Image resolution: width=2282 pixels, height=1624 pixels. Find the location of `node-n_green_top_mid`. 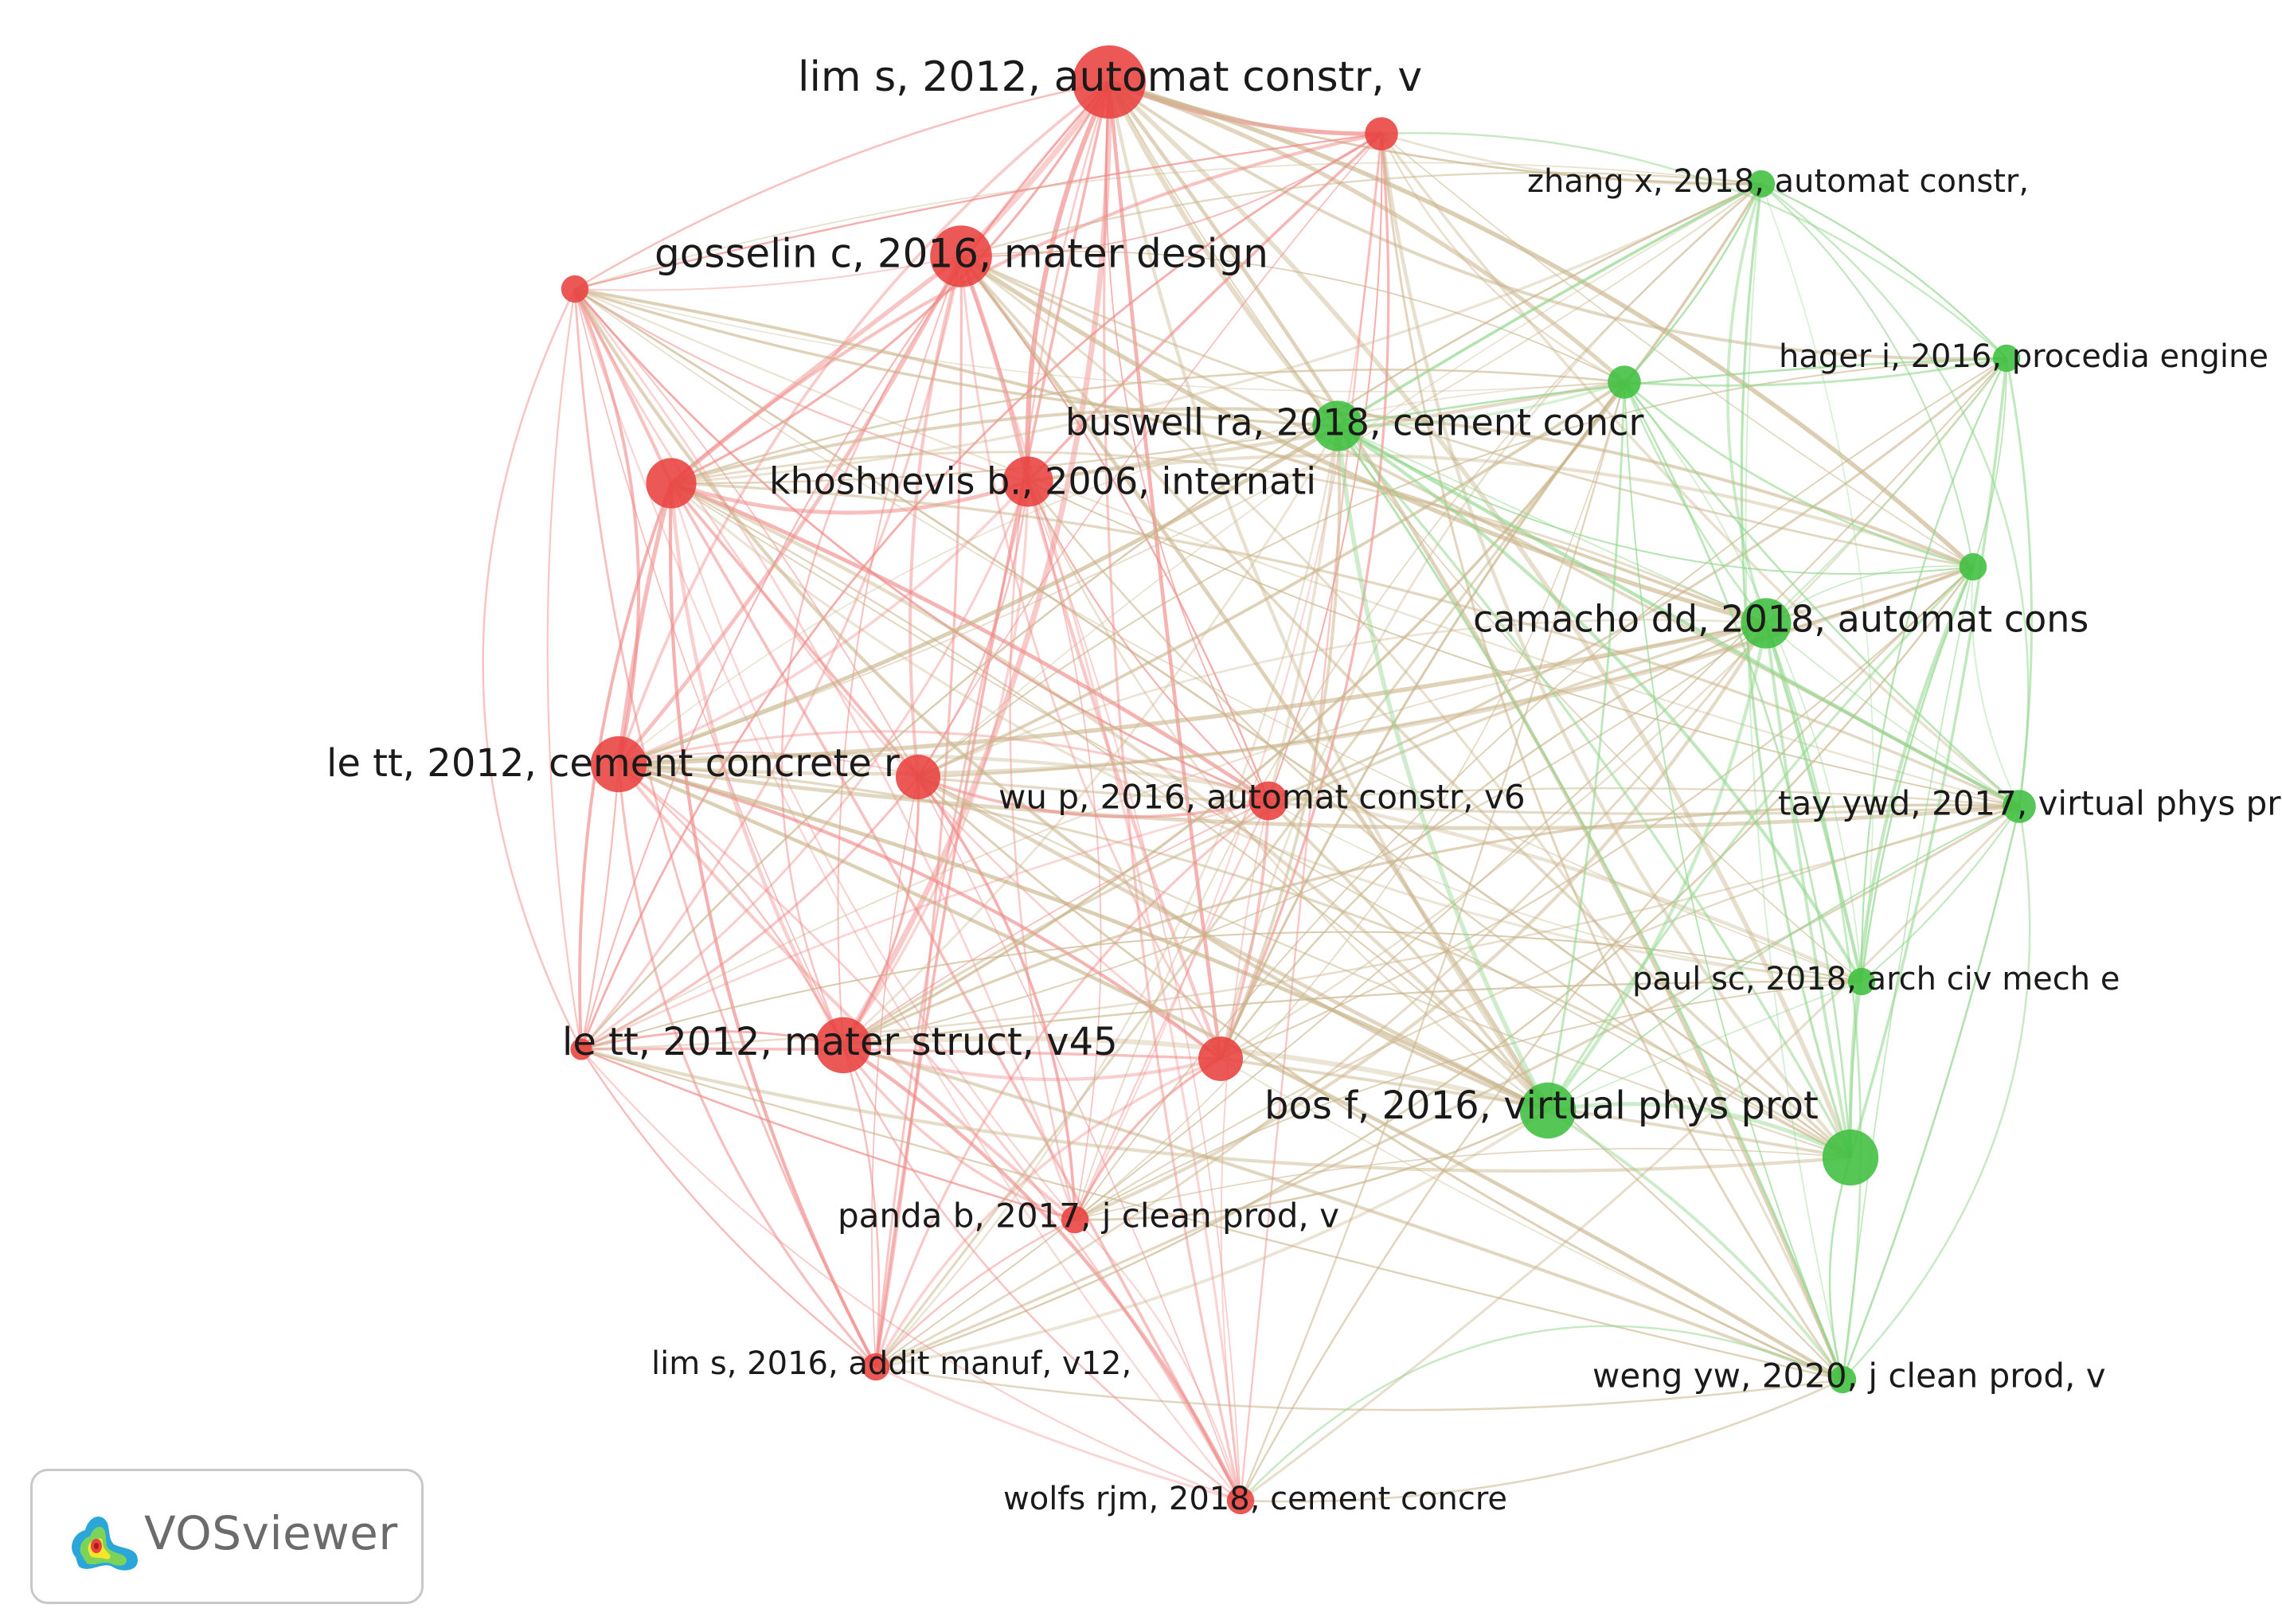

node-n_green_top_mid is located at coordinates (1624, 382).